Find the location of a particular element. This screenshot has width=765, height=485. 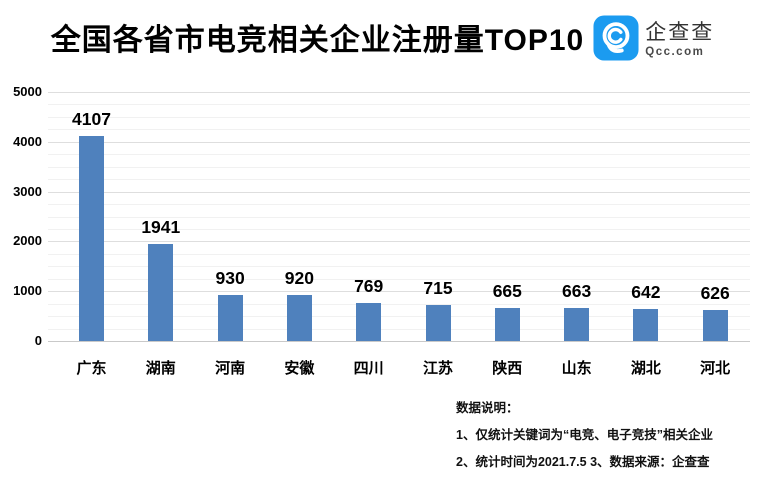

page-title: 全国各省市电竞相关企业注册量TOP10 is located at coordinates (317, 40).